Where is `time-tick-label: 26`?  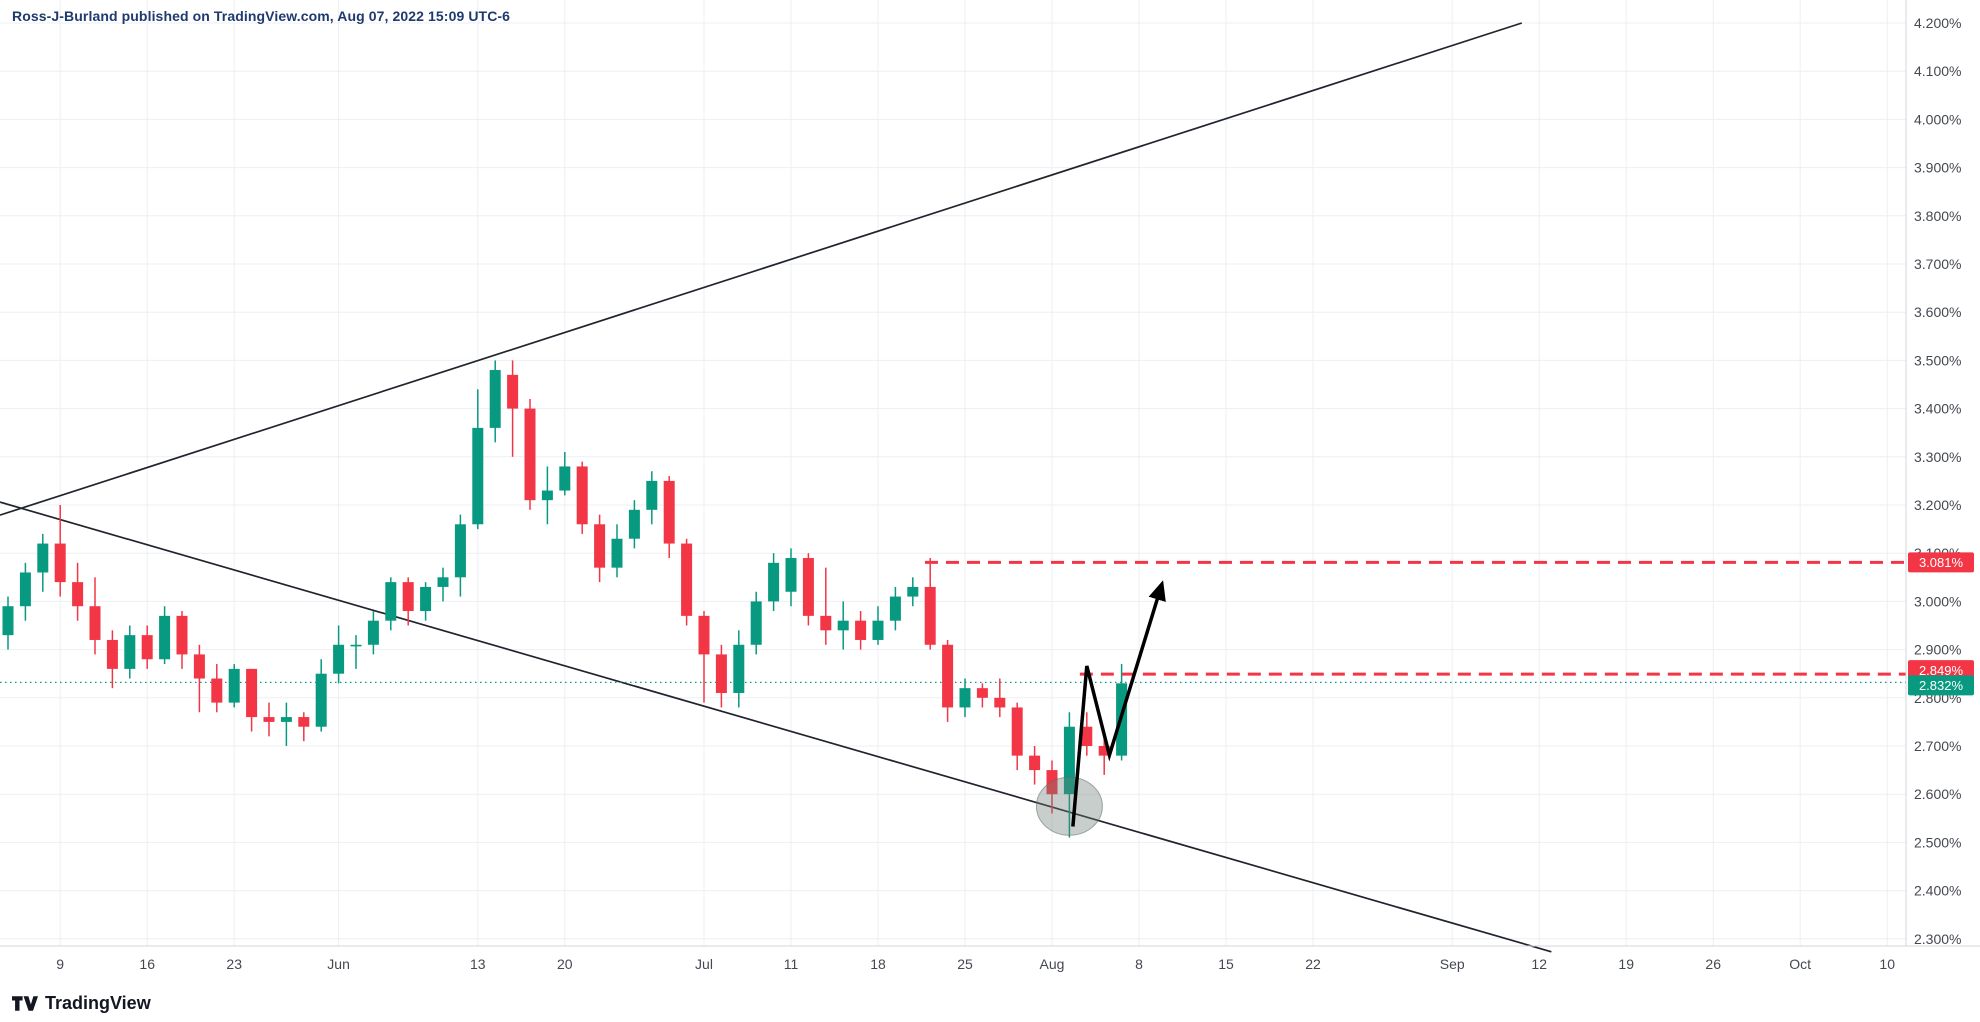 time-tick-label: 26 is located at coordinates (1713, 964).